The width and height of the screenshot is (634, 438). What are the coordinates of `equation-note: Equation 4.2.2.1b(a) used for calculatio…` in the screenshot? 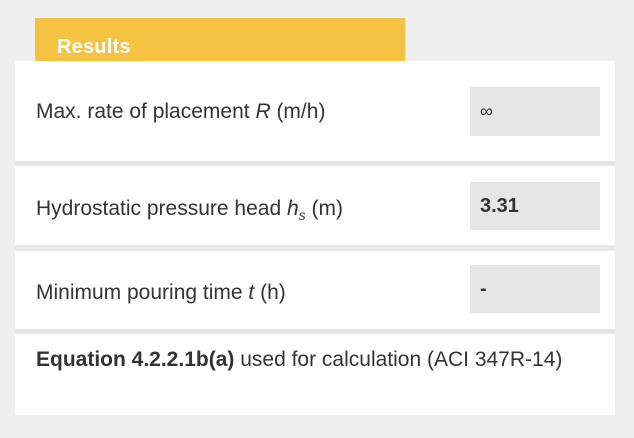 It's located at (316, 360).